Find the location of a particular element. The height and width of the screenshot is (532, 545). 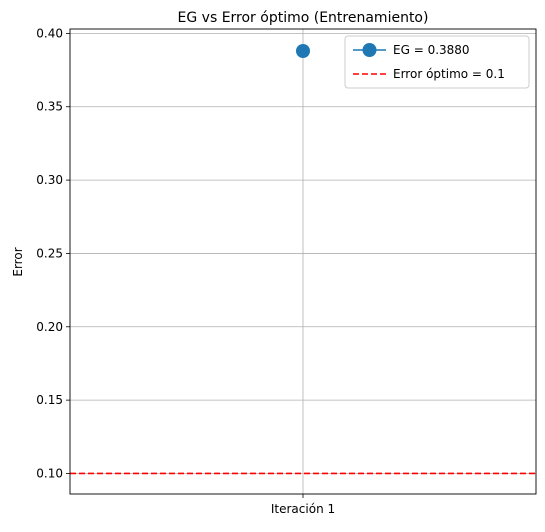

chart-title: EG vs Error óptimo (Entrenamiento) is located at coordinates (303, 18).